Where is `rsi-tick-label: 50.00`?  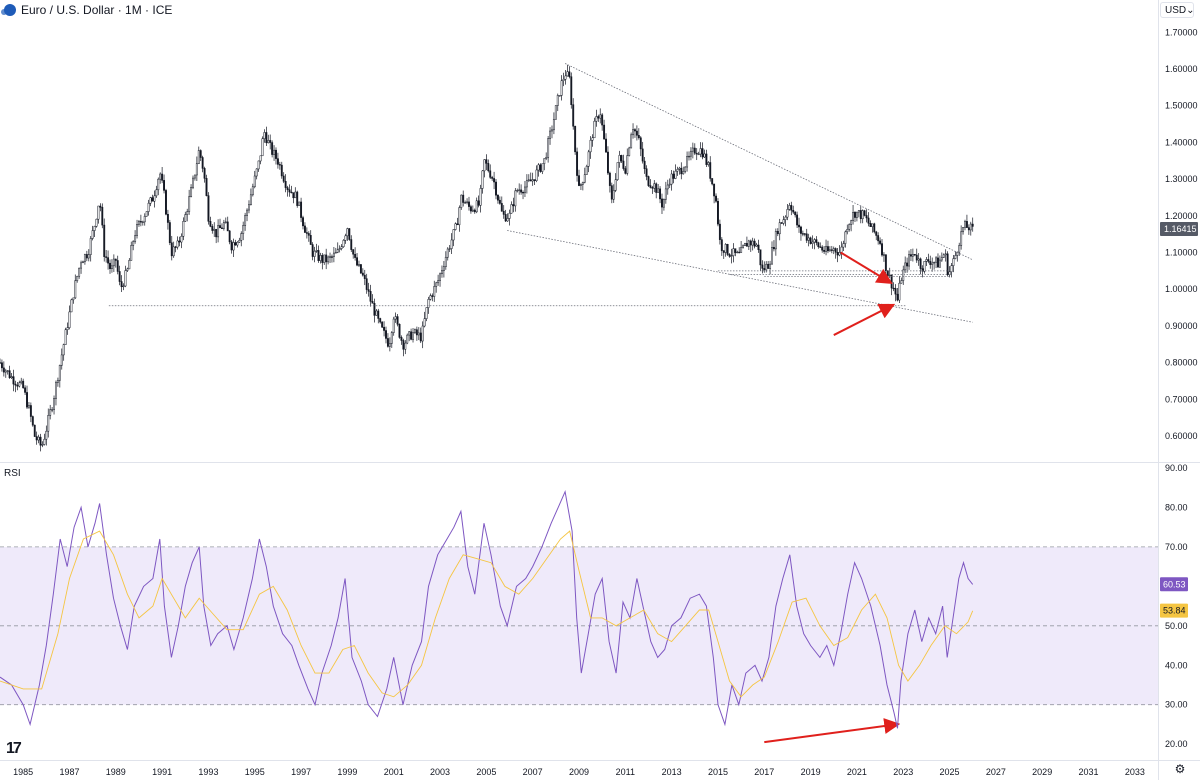
rsi-tick-label: 50.00 is located at coordinates (1176, 626).